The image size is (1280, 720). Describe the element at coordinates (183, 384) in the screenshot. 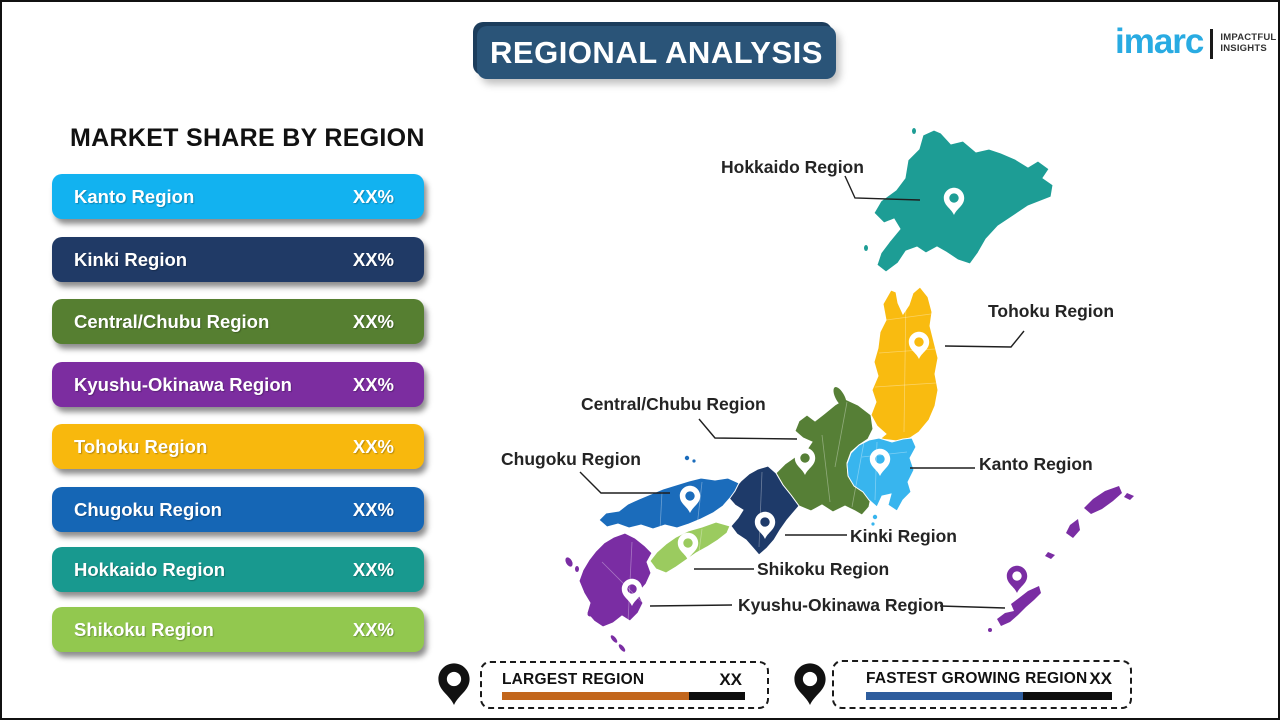

I see `region-label: Kyushu-Okinawa Region` at that location.